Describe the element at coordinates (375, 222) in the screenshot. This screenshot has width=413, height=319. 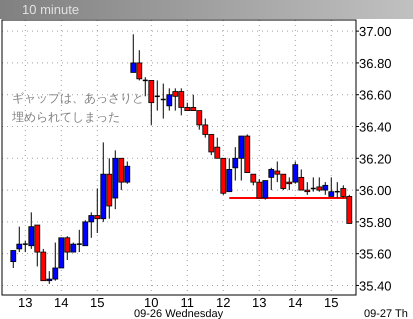
I see `y-tick-label: 35.80` at that location.